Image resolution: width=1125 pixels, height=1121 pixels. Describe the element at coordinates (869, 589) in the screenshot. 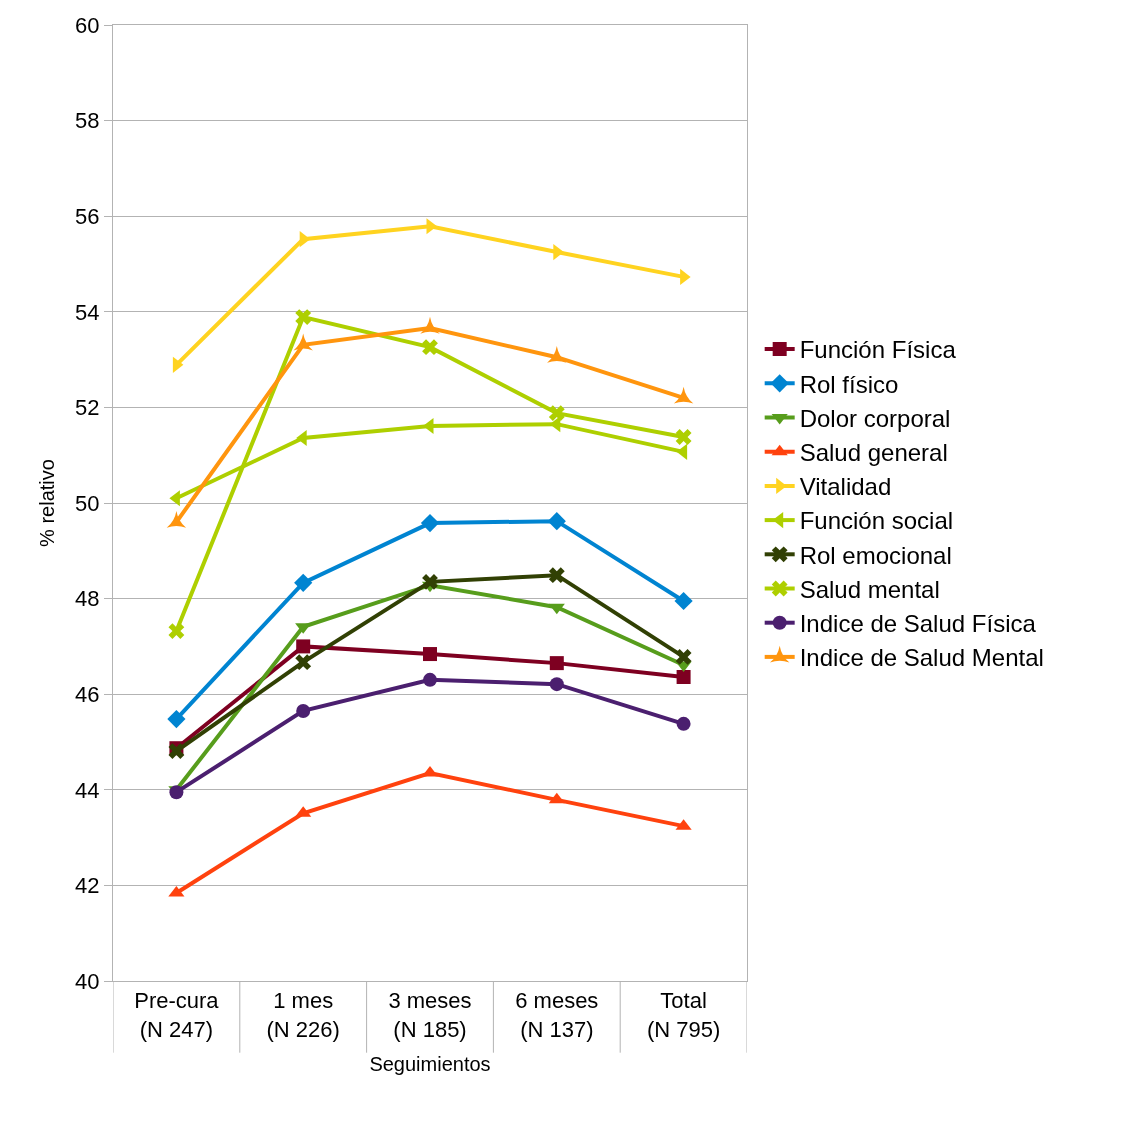

I see `legend-label: Salud mental` at that location.